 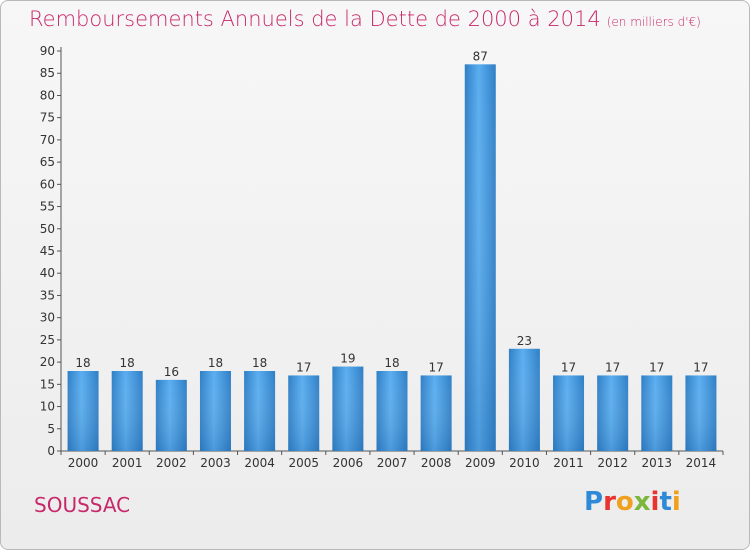 I want to click on x-tick-label: 2001, so click(x=127, y=463).